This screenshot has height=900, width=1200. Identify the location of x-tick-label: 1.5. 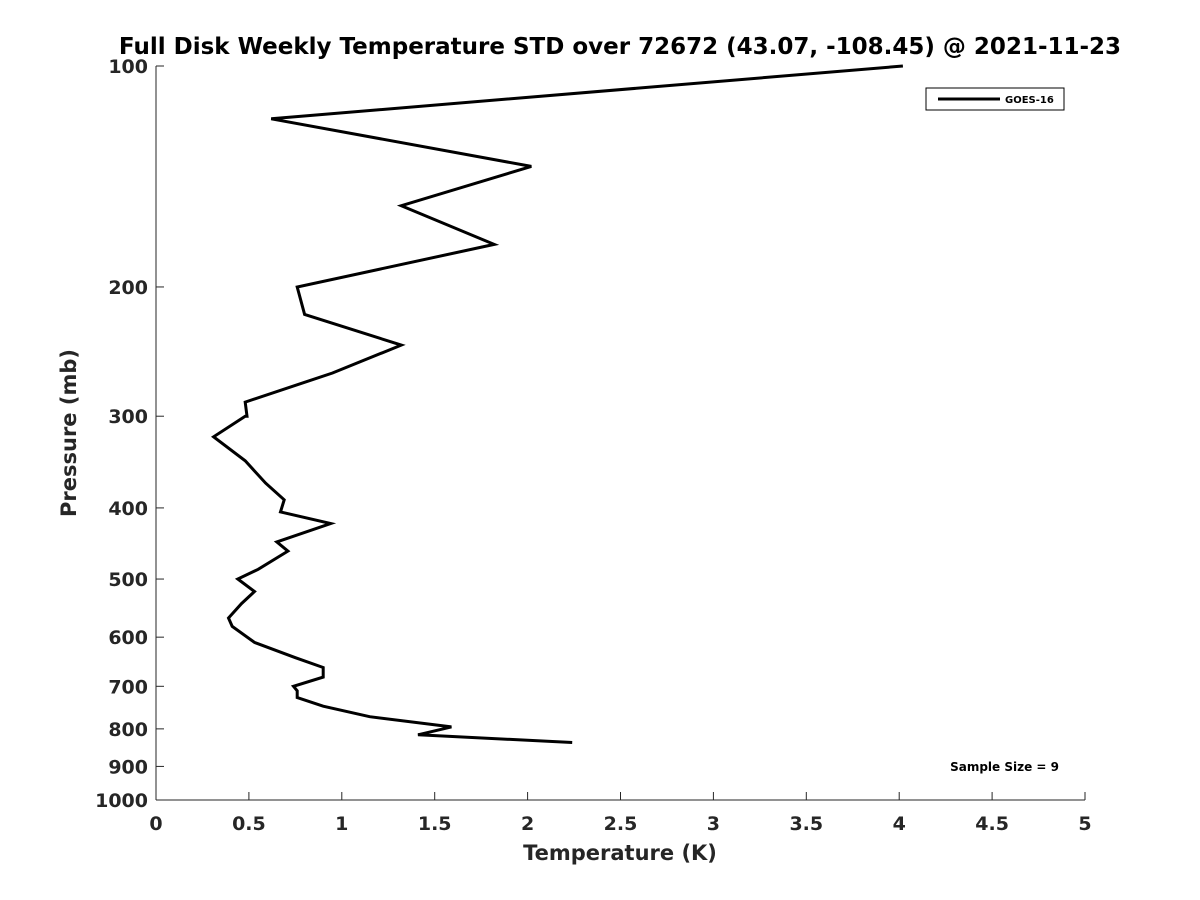
(435, 824).